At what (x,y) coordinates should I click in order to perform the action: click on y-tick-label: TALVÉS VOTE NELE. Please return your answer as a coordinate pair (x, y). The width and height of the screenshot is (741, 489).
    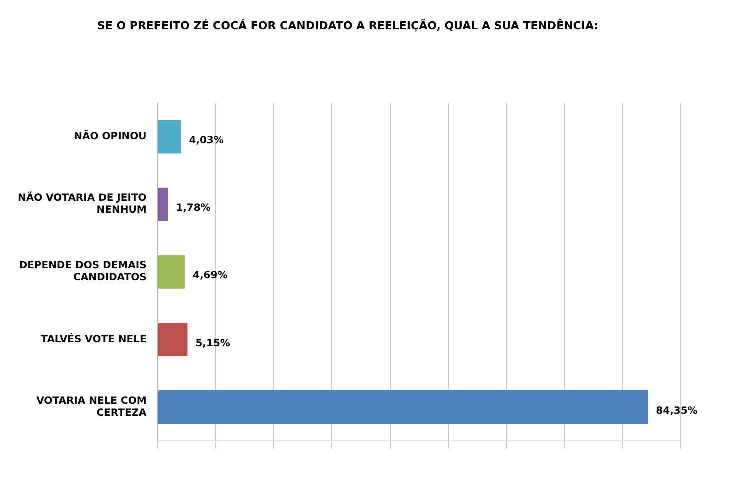
    Looking at the image, I should click on (94, 339).